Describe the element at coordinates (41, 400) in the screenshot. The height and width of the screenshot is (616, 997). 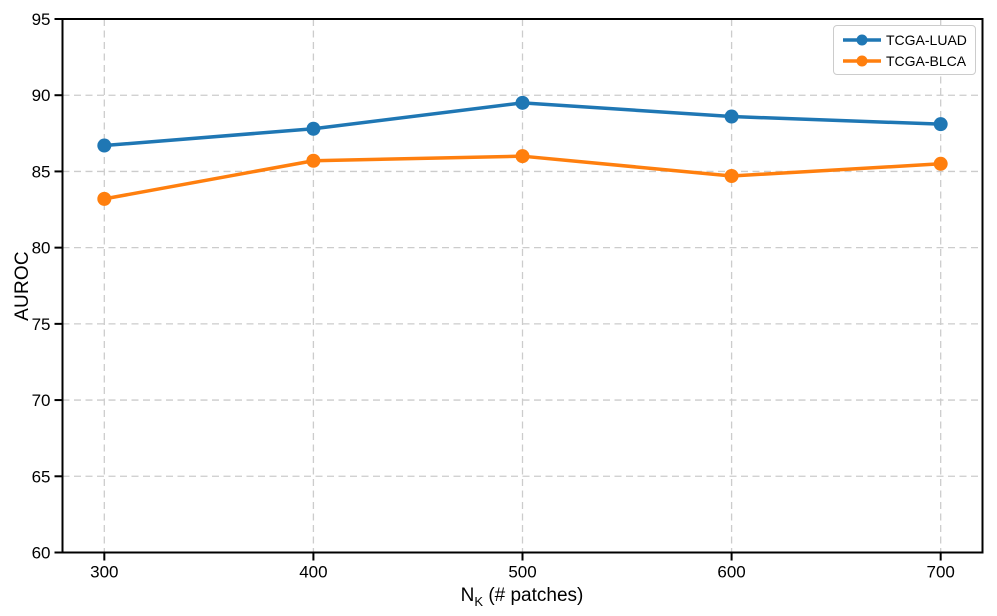
I see `y-tick-label: 70` at that location.